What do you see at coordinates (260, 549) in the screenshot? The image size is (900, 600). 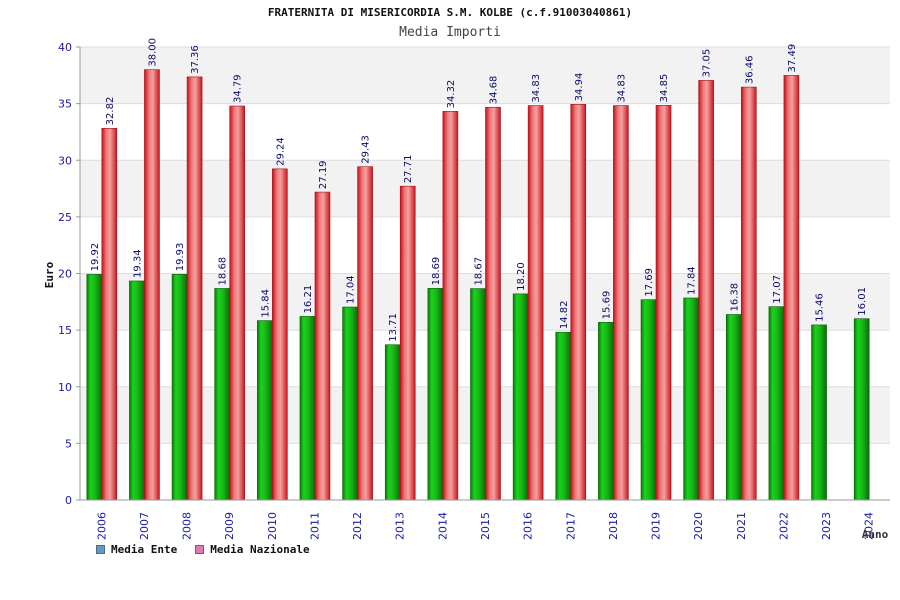 I see `legend-label-nazionale: Media Nazionale` at bounding box center [260, 549].